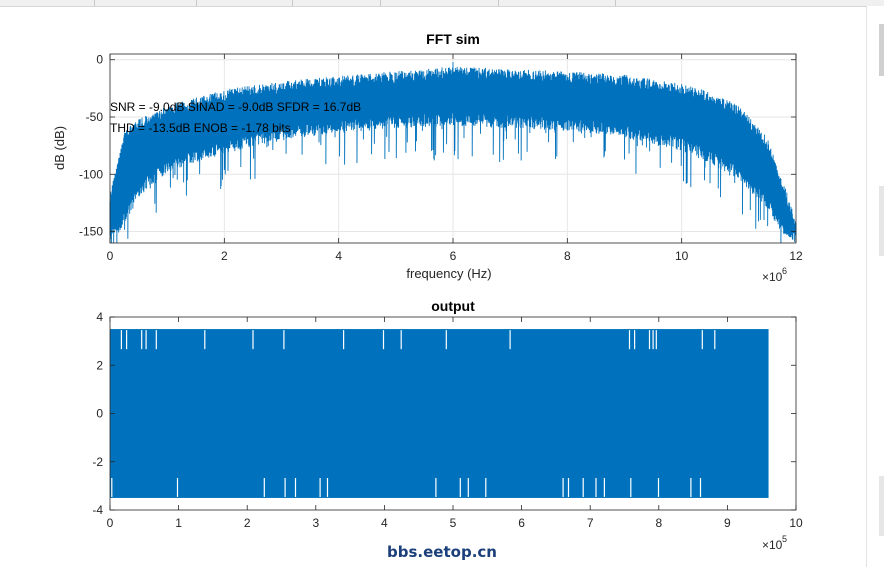  I want to click on output-x-exponent-base: ×10, so click(772, 545).